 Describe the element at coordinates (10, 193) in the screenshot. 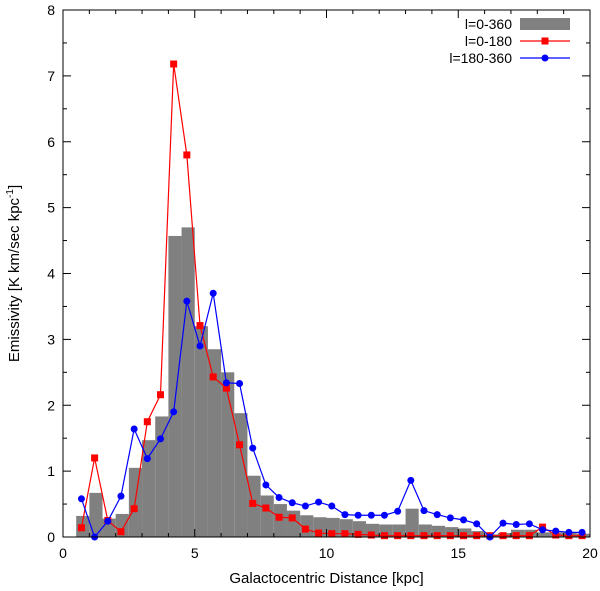

I see `y-axis-label-sup: -1` at that location.